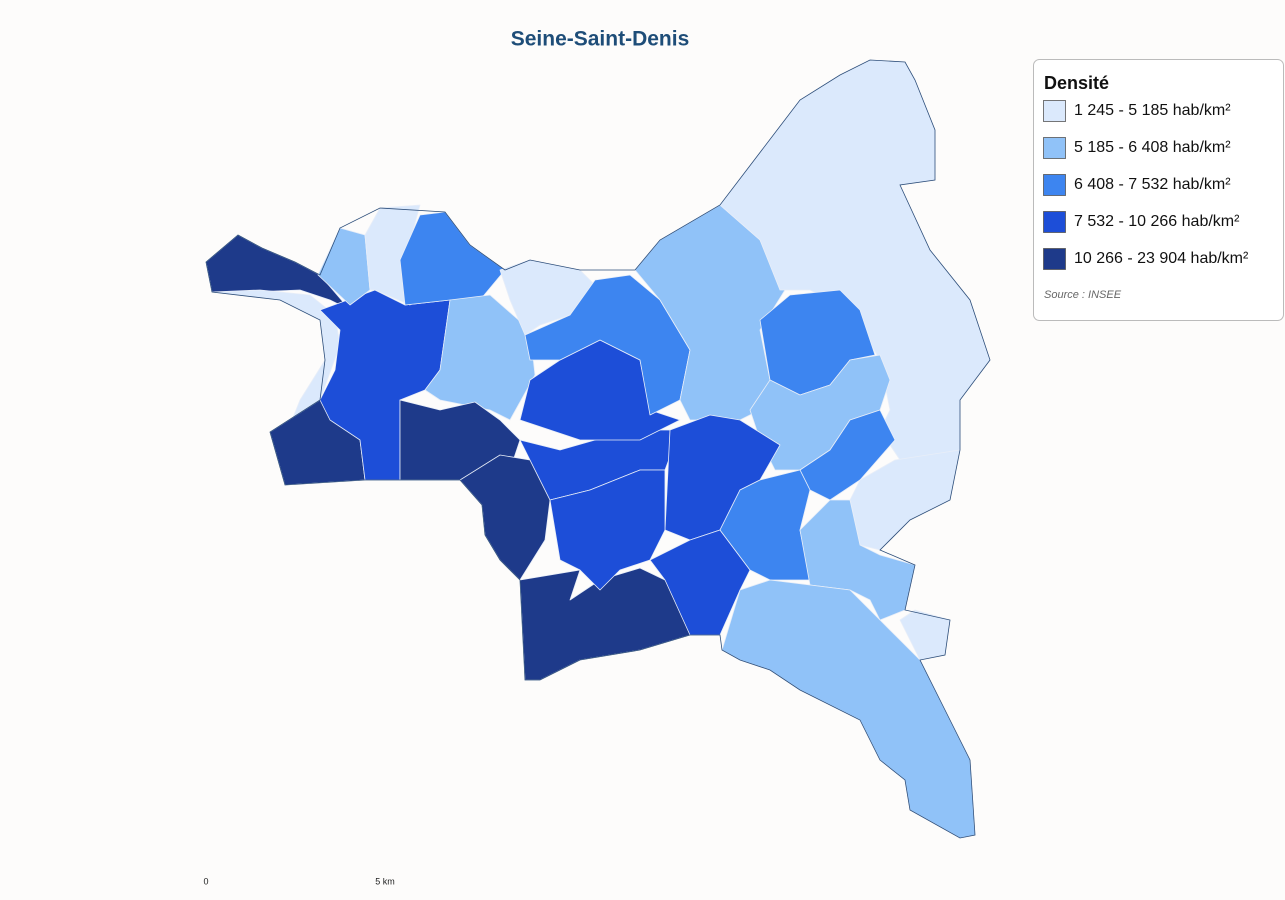  I want to click on legend-label: 5 185 - 6 408 hab/km², so click(1152, 147).